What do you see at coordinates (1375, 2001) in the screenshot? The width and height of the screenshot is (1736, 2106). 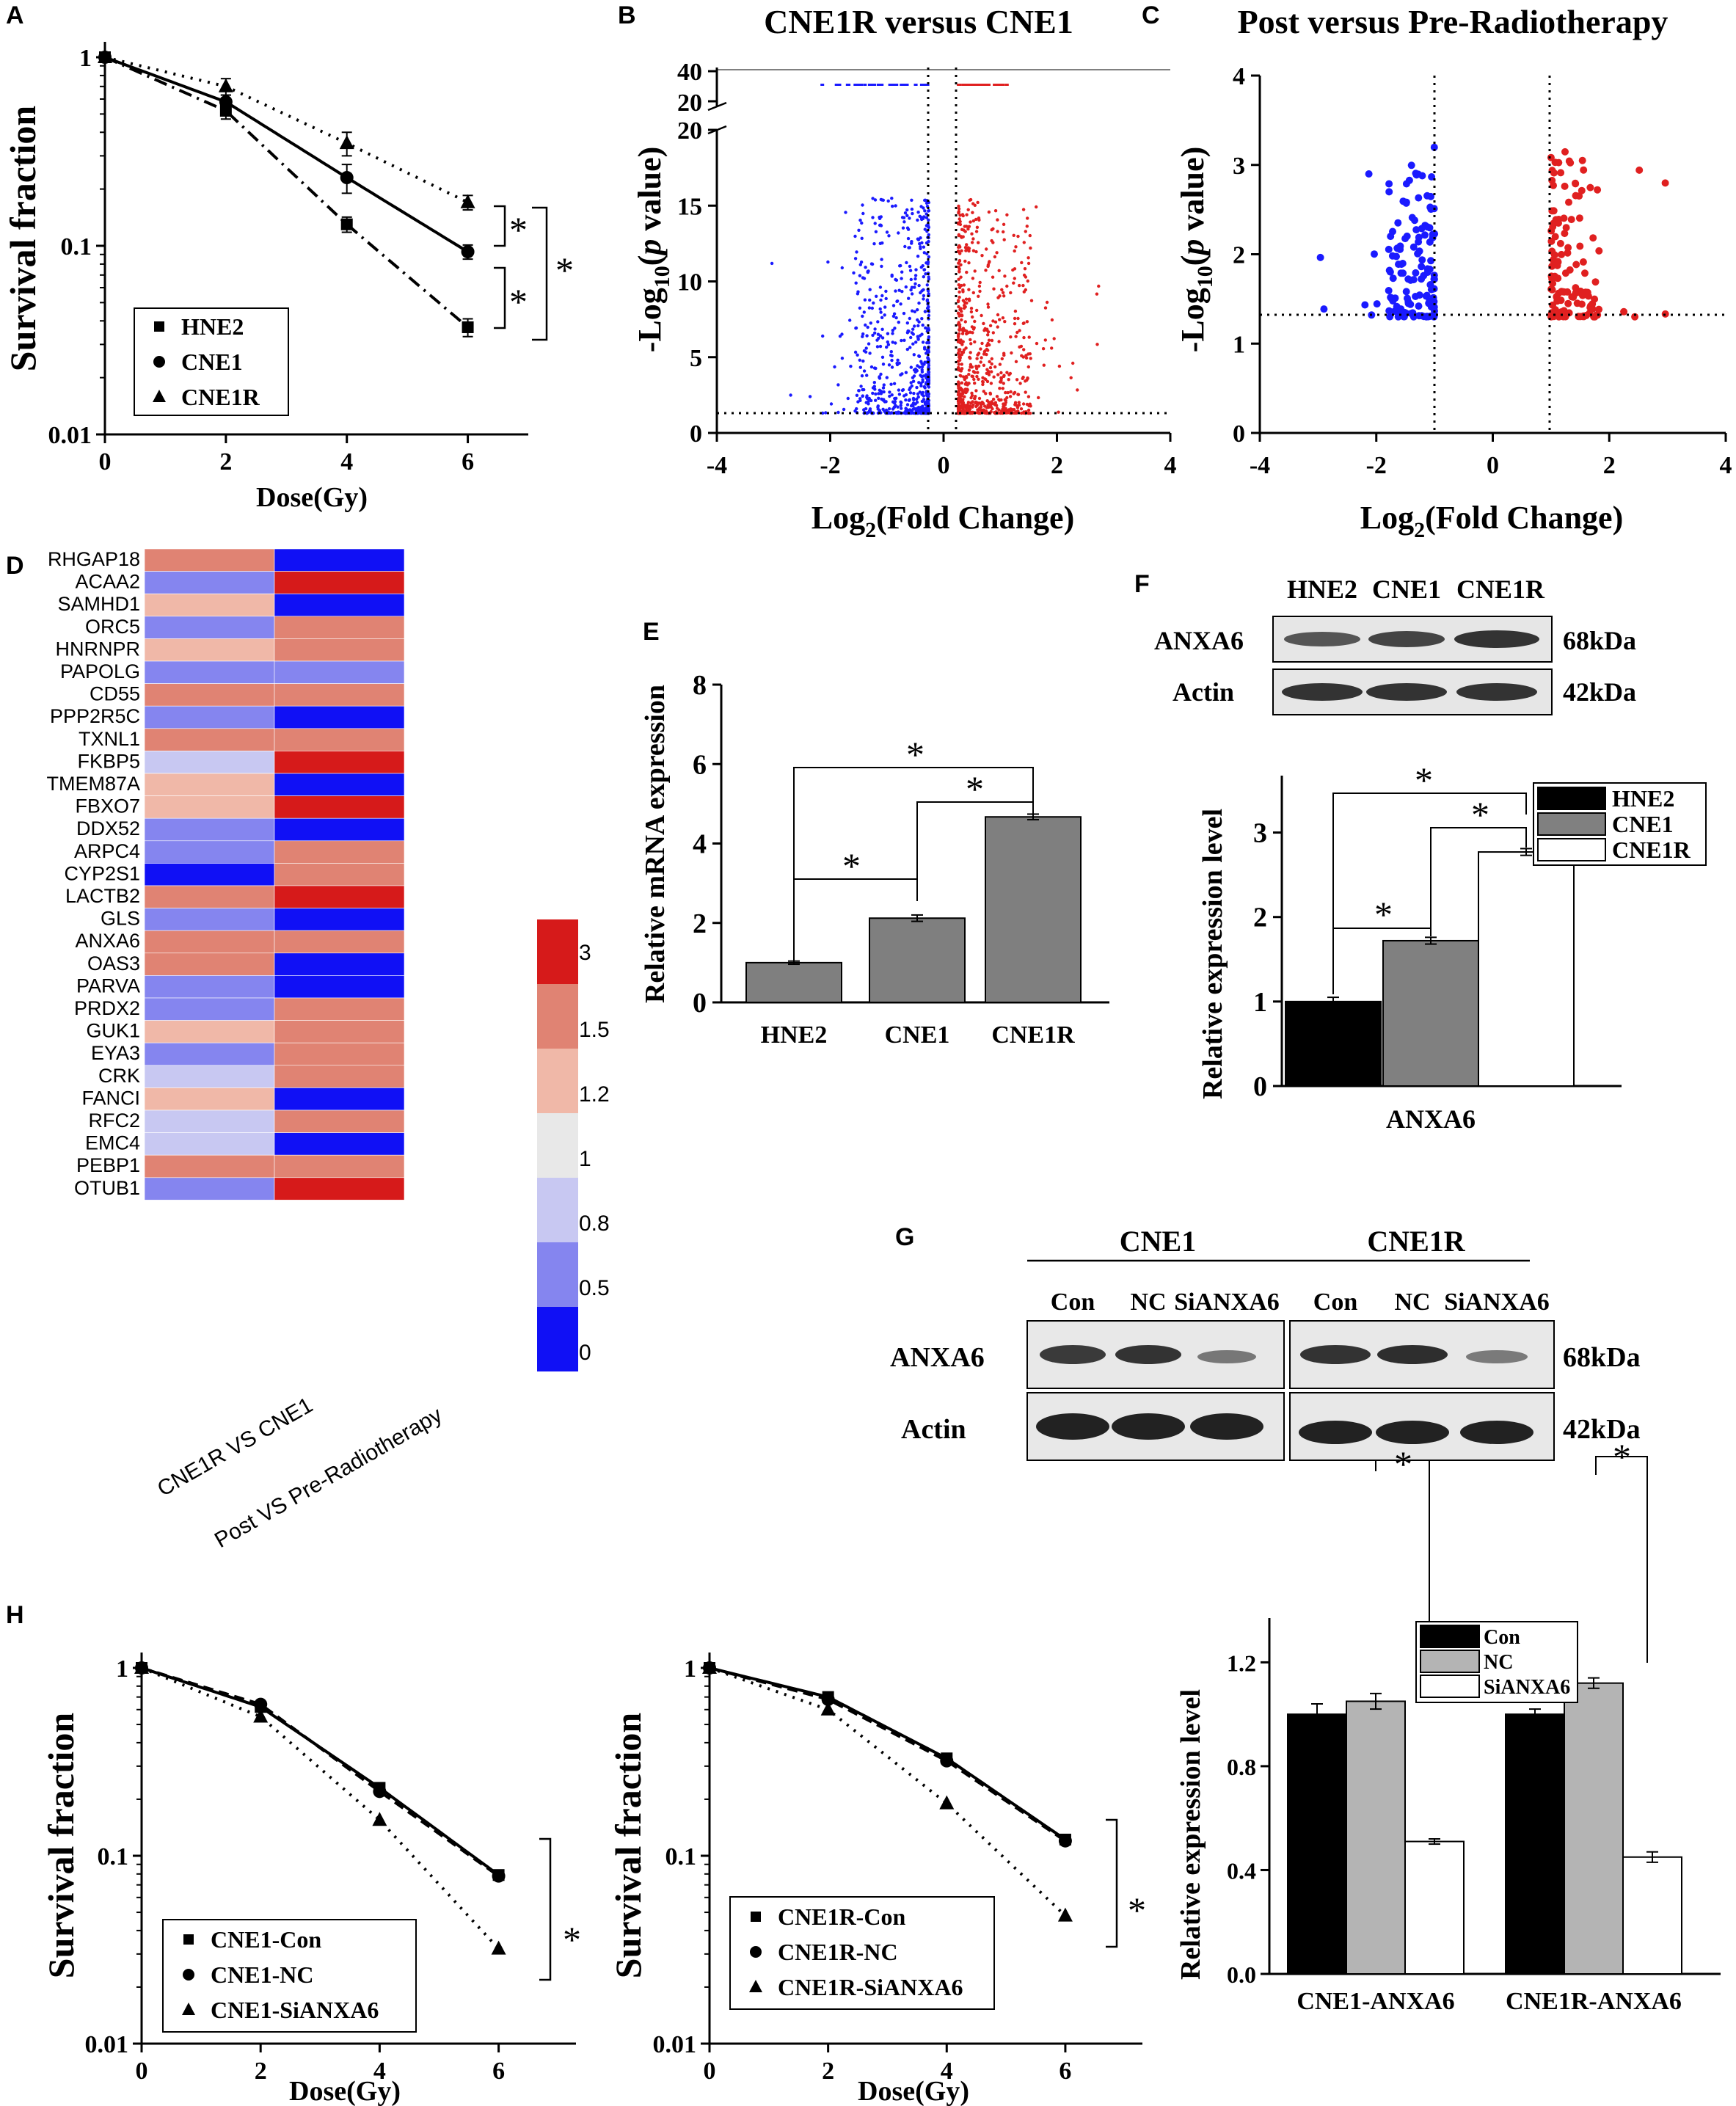 I see `H3-category-label: CNE1-ANXA6` at bounding box center [1375, 2001].